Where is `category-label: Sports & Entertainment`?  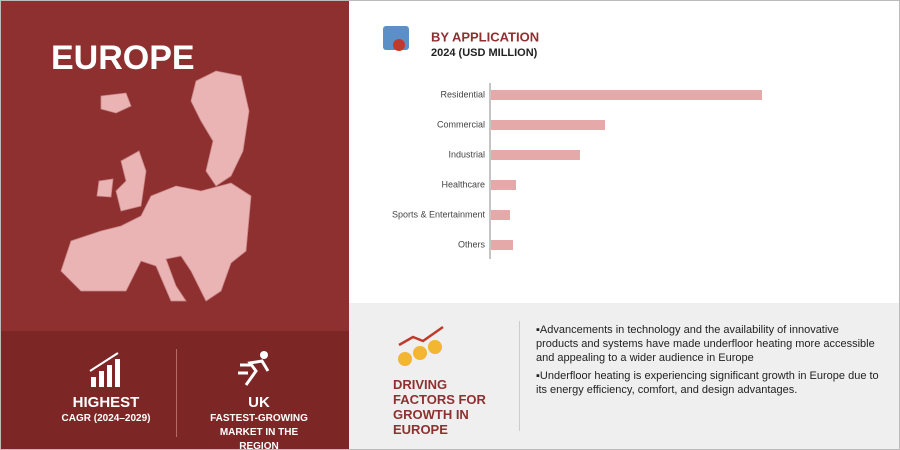
category-label: Sports & Entertainment is located at coordinates (439, 214).